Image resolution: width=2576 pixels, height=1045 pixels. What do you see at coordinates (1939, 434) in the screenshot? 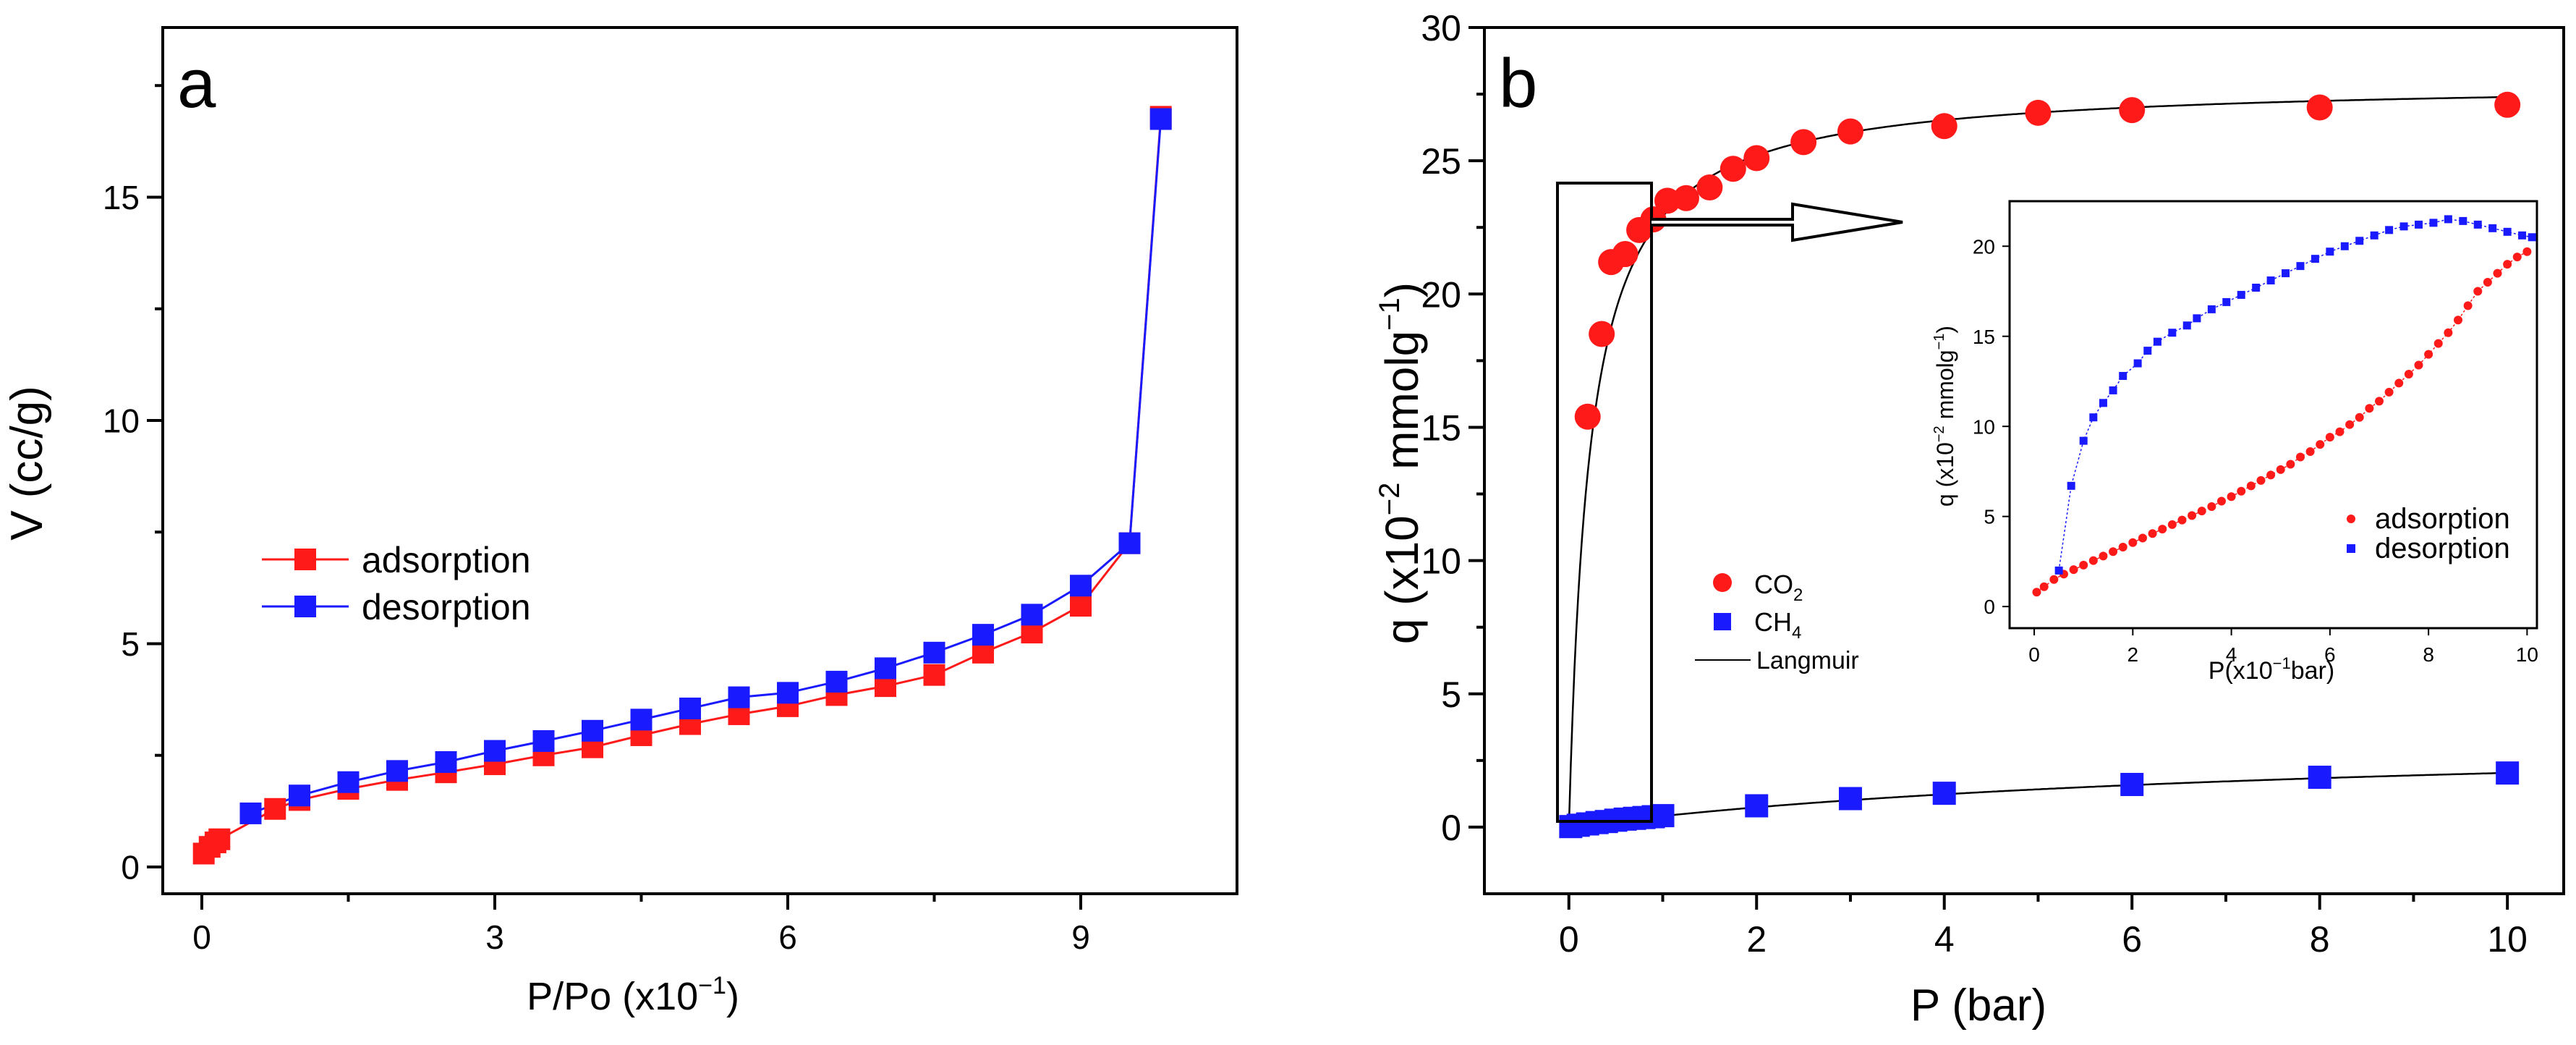
I see `inset-ylabel-sup: −2` at bounding box center [1939, 434].